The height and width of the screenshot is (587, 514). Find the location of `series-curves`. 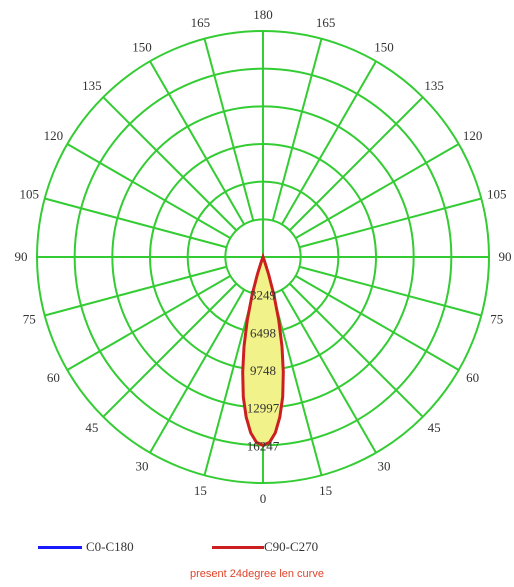

series-curves is located at coordinates (263, 349).